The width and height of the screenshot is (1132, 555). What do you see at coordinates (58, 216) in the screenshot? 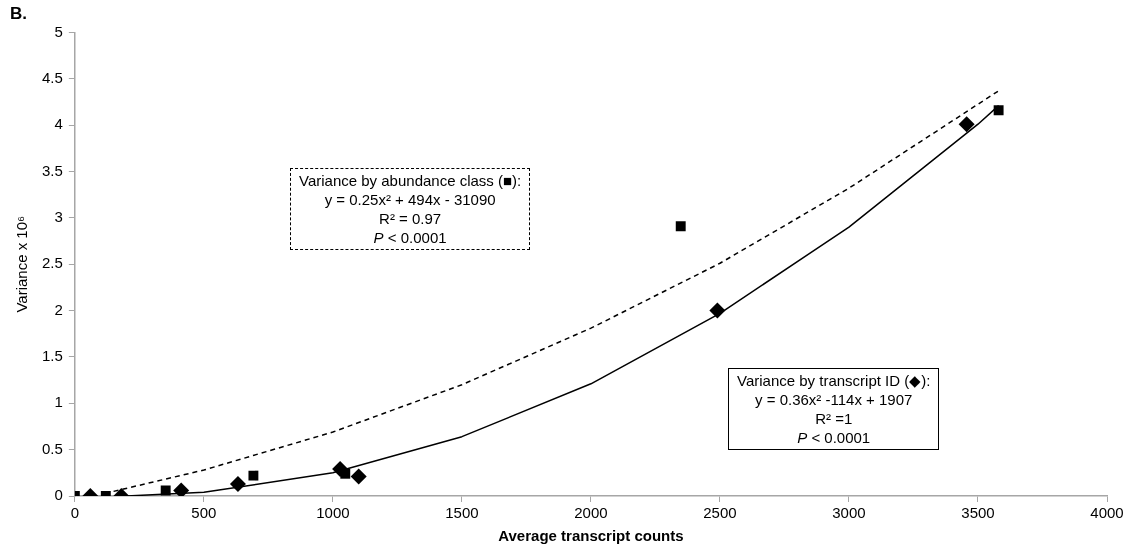
I see `y-tick-label: 3` at bounding box center [58, 216].